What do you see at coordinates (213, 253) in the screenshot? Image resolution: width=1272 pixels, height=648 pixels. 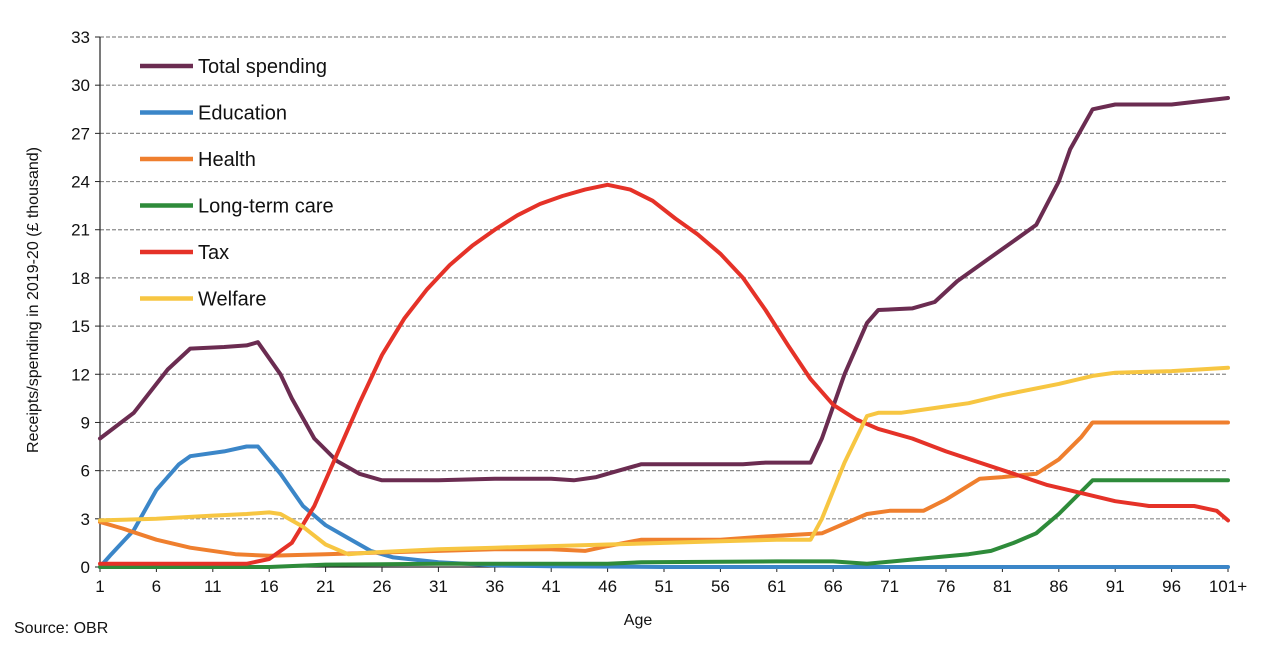 I see `legend-label: Tax` at bounding box center [213, 253].